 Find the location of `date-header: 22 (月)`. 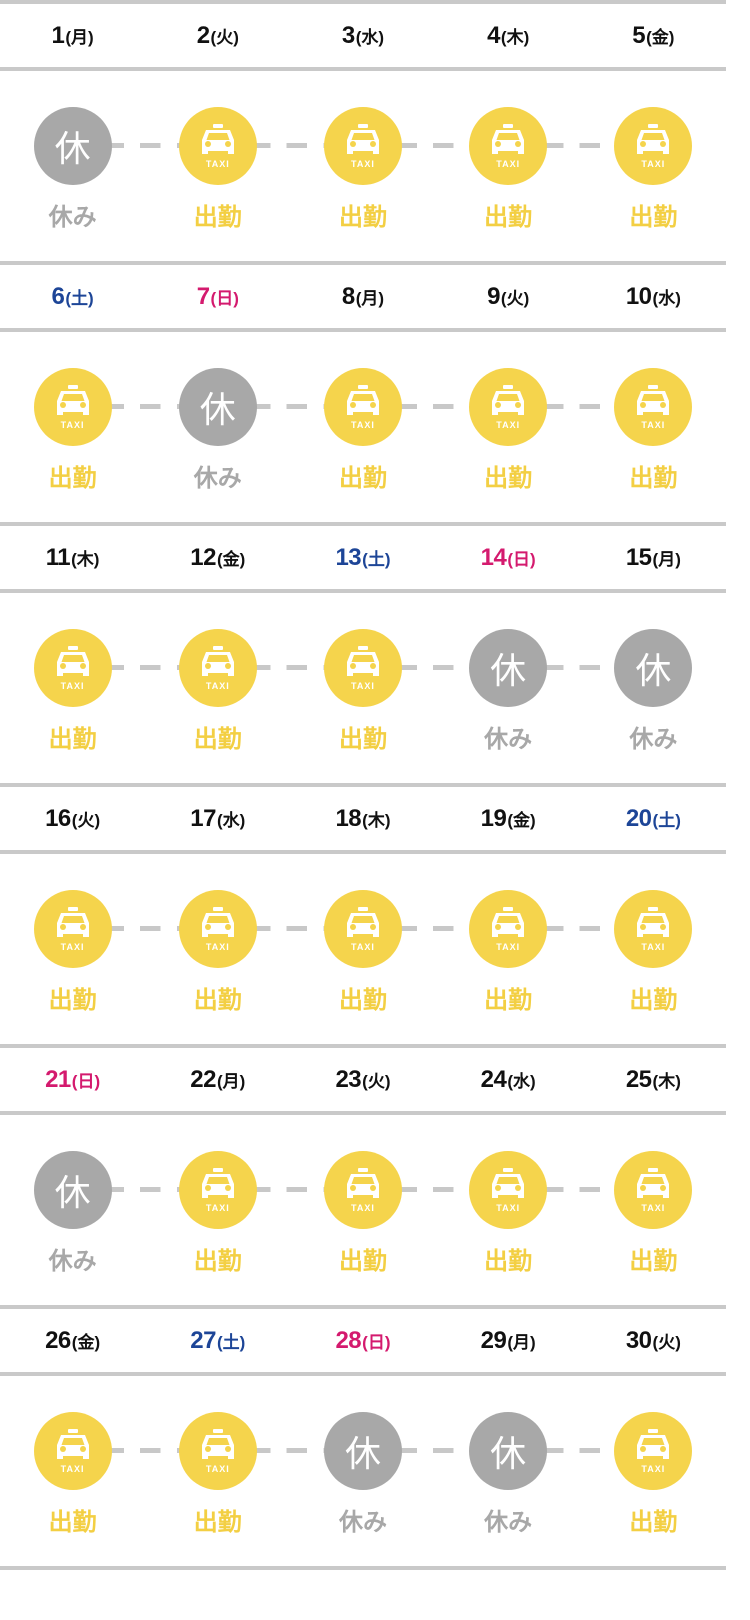

date-header: 22 (月) is located at coordinates (217, 1079).